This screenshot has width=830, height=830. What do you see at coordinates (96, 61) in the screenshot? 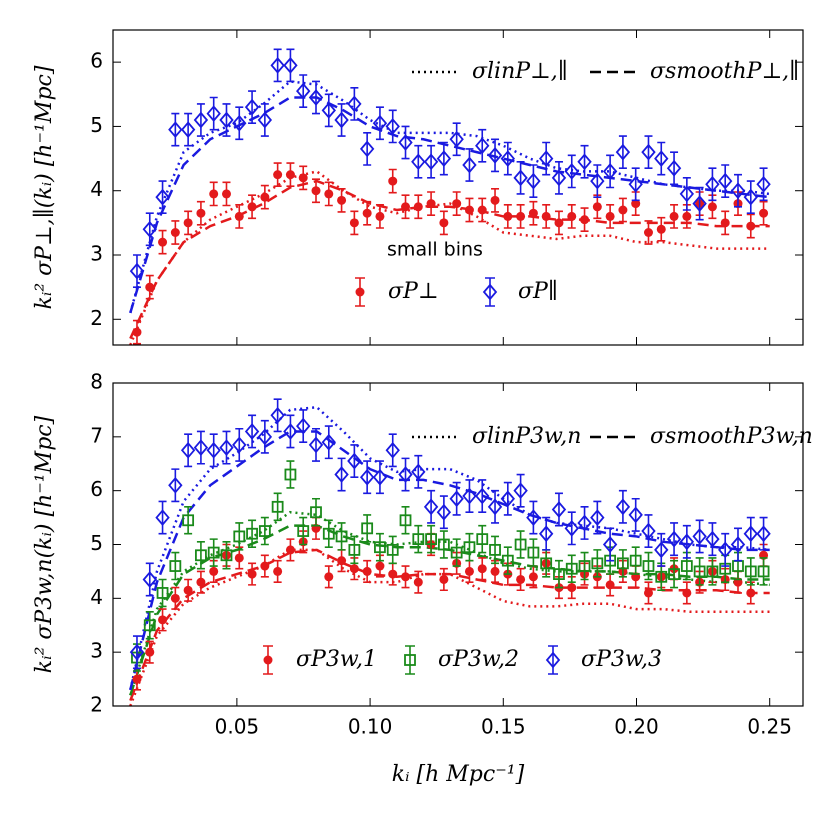
I see `y-tick-label: 6` at bounding box center [96, 61].